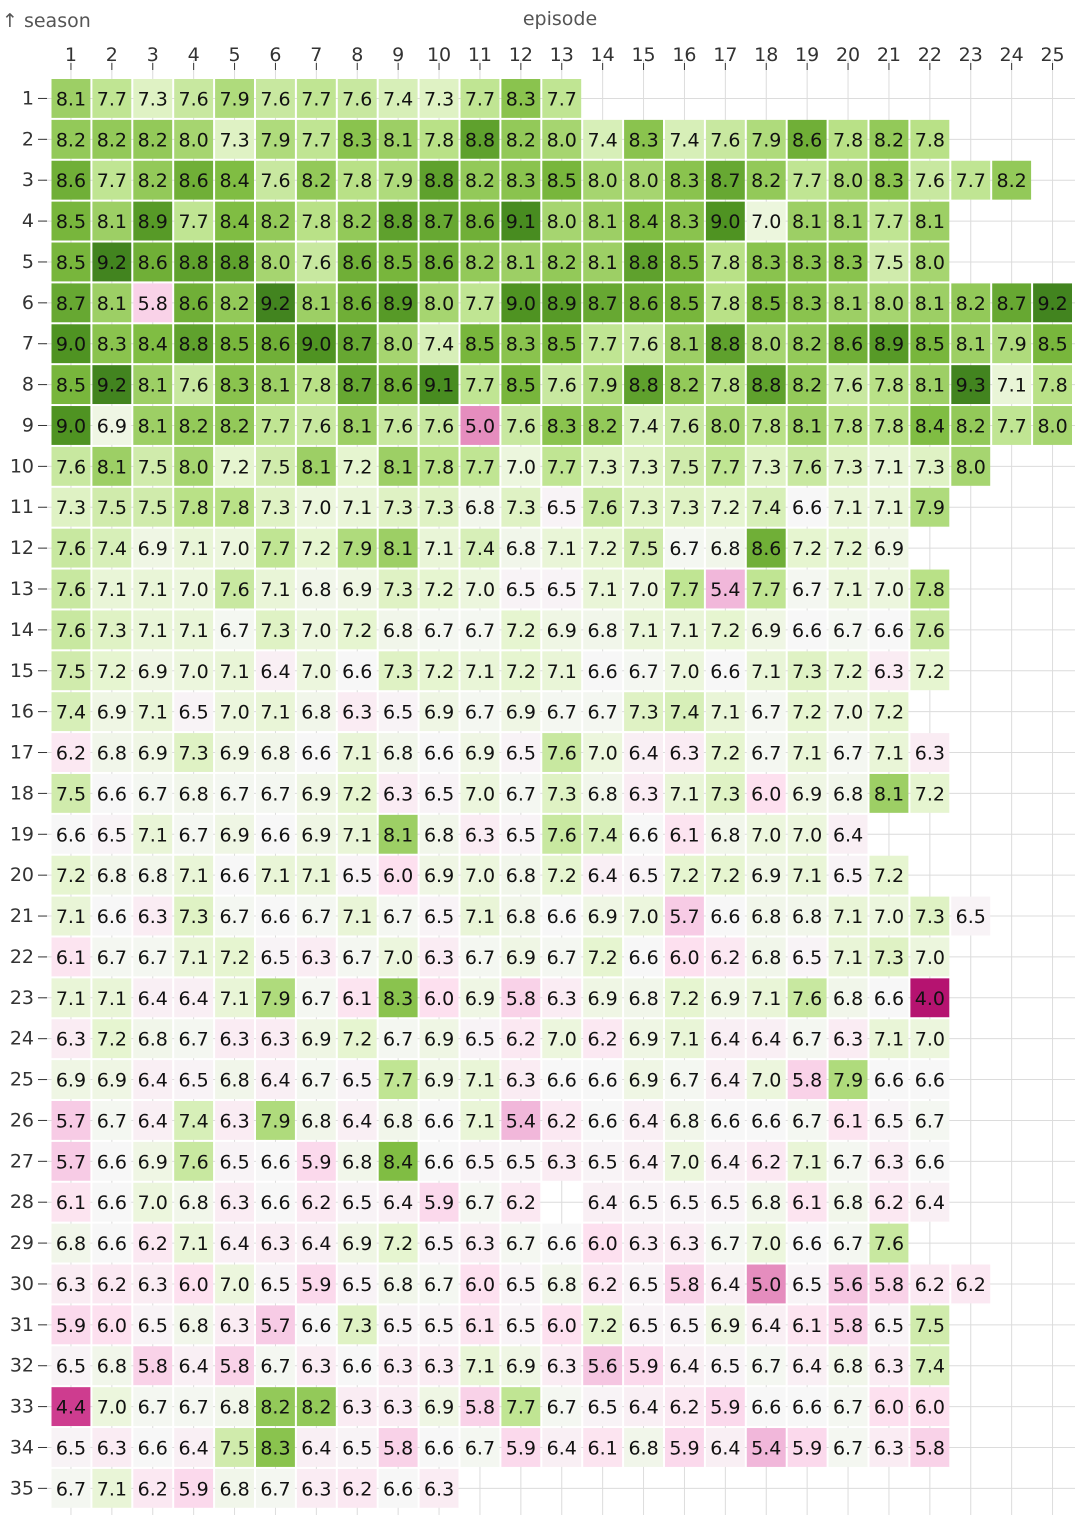 This screenshot has height=1538, width=1080. I want to click on cell-s11-e22: 7.9, so click(930, 507).